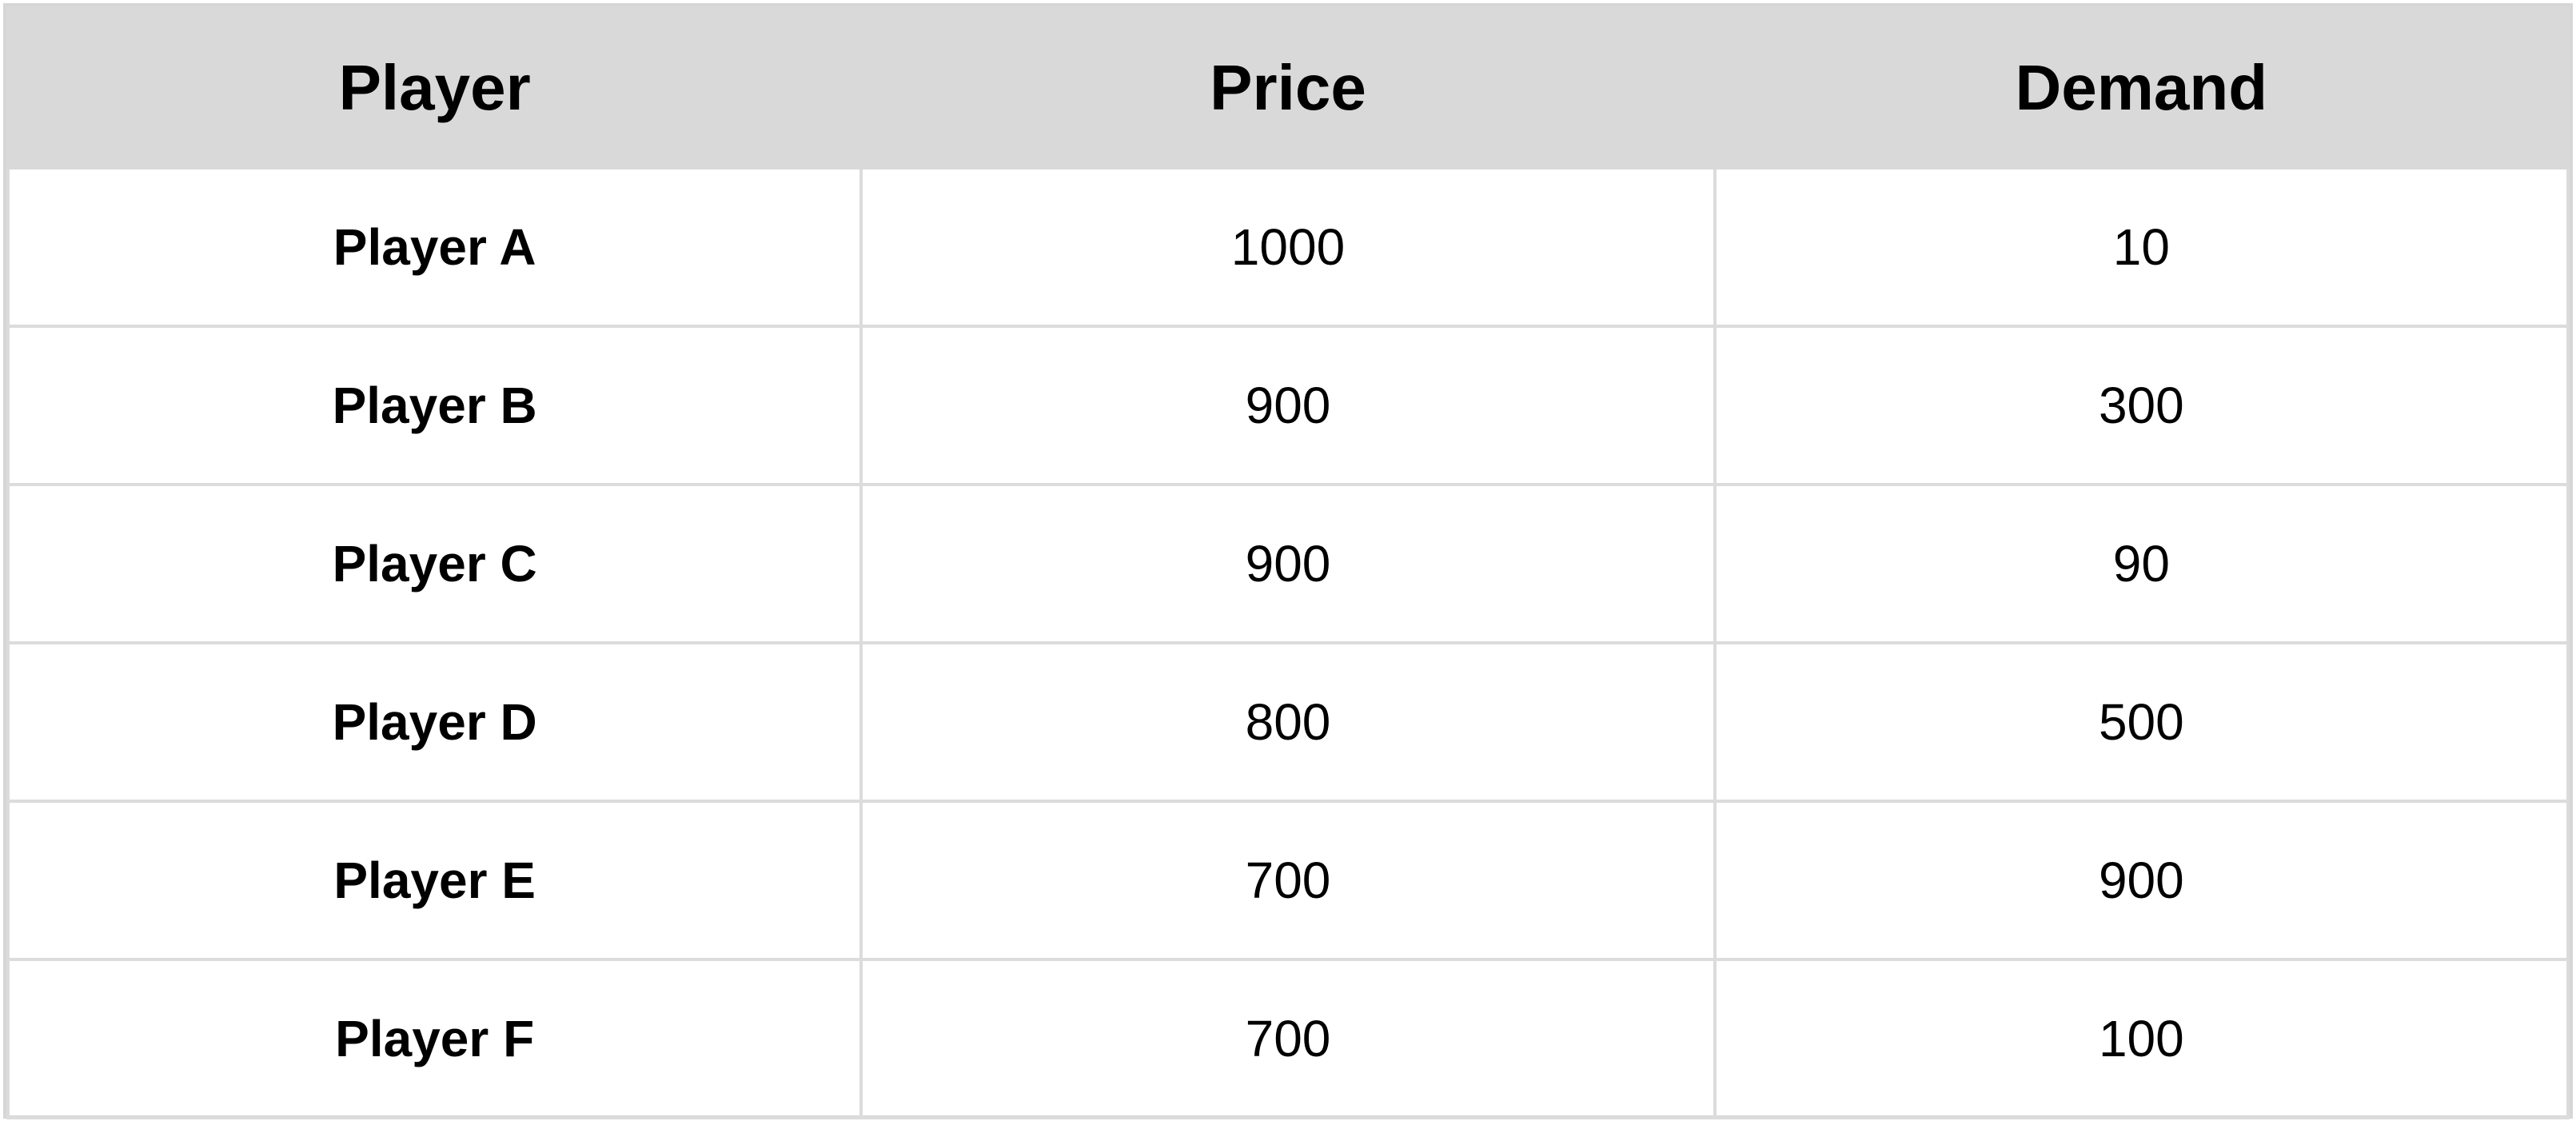 The width and height of the screenshot is (2576, 1125). I want to click on demand-cell: 500, so click(2142, 722).